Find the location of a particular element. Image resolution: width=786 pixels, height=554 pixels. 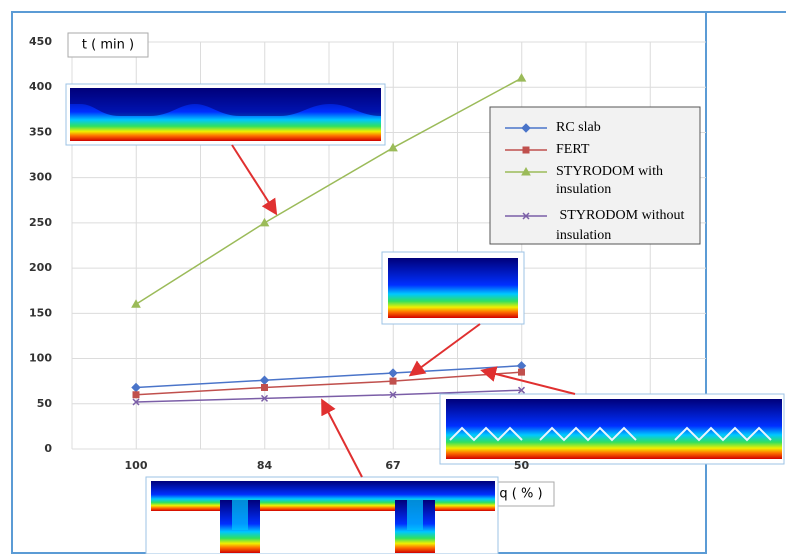

legend-line-1: STYRODOM without is located at coordinates (620, 215).